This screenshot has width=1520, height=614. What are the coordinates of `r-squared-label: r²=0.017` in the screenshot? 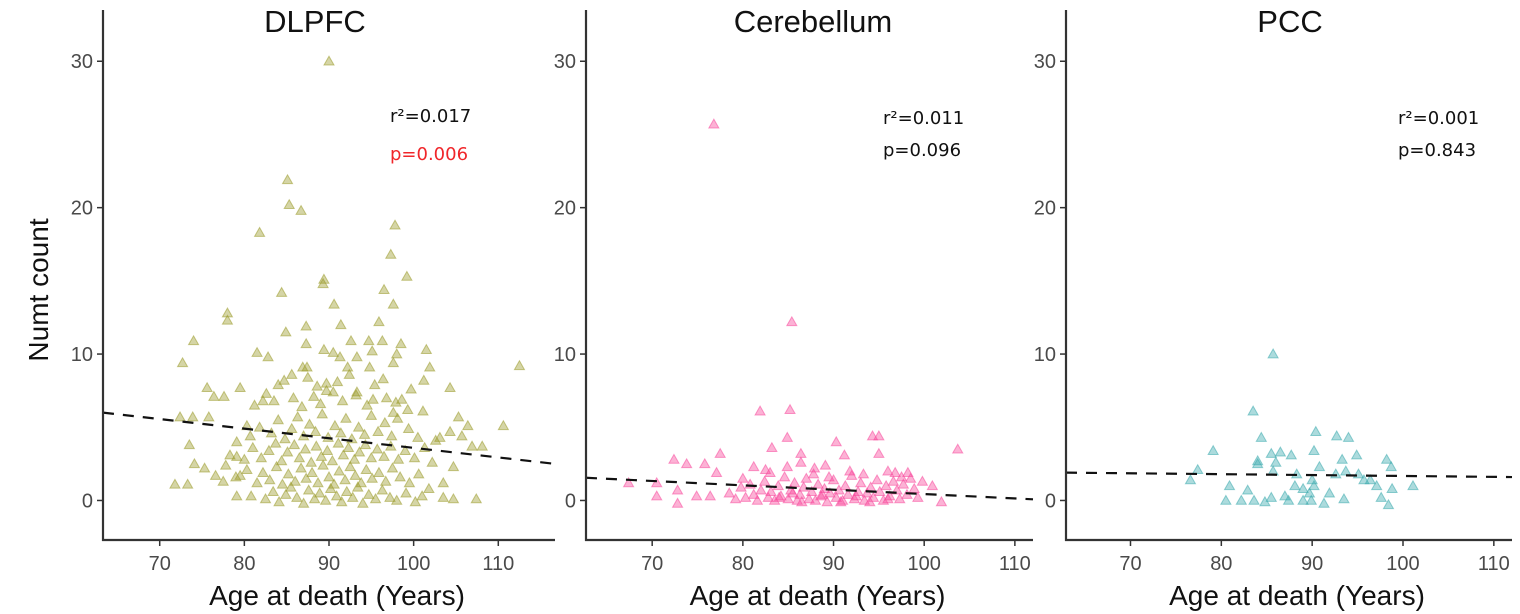 It's located at (430, 116).